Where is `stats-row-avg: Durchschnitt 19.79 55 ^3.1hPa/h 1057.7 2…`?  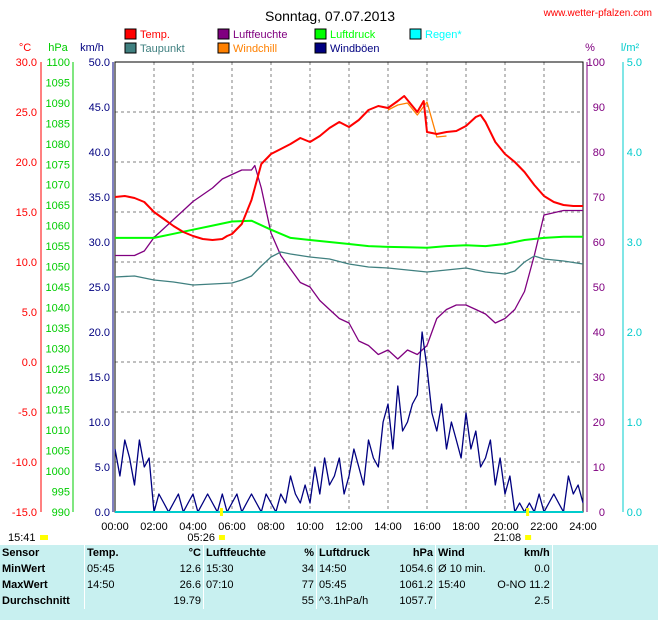 stats-row-avg: Durchschnitt 19.79 55 ^3.1hPa/h 1057.7 2… is located at coordinates (318, 601).